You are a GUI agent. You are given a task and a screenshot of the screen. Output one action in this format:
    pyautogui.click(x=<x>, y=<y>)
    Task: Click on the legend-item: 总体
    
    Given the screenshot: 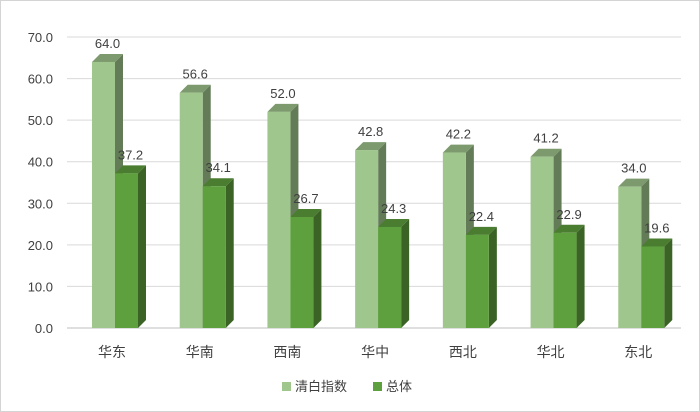 What is the action you would take?
    pyautogui.click(x=392, y=386)
    